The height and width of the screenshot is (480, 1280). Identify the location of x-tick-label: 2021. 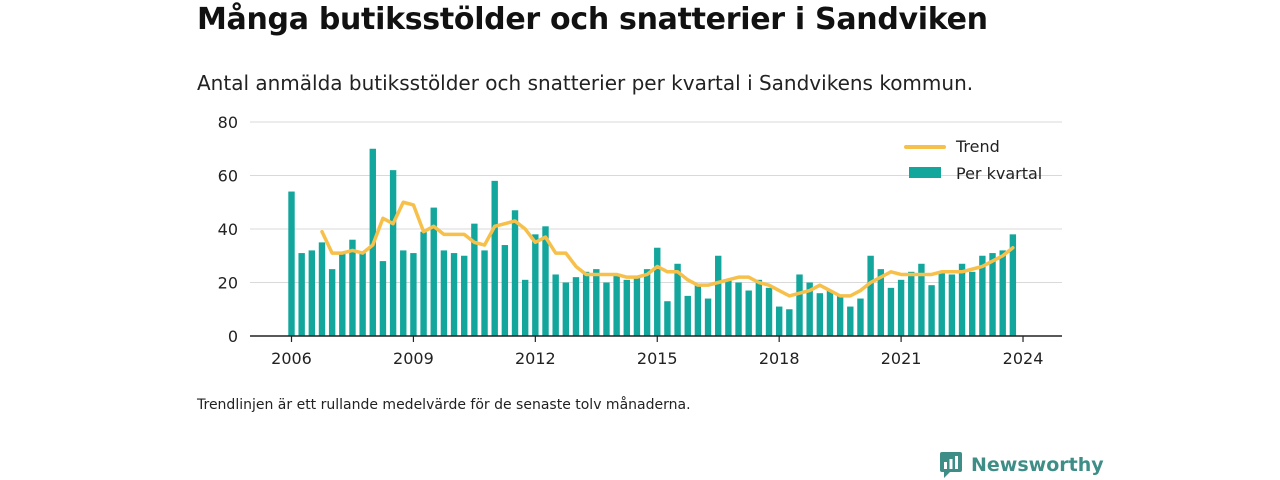
(901, 358).